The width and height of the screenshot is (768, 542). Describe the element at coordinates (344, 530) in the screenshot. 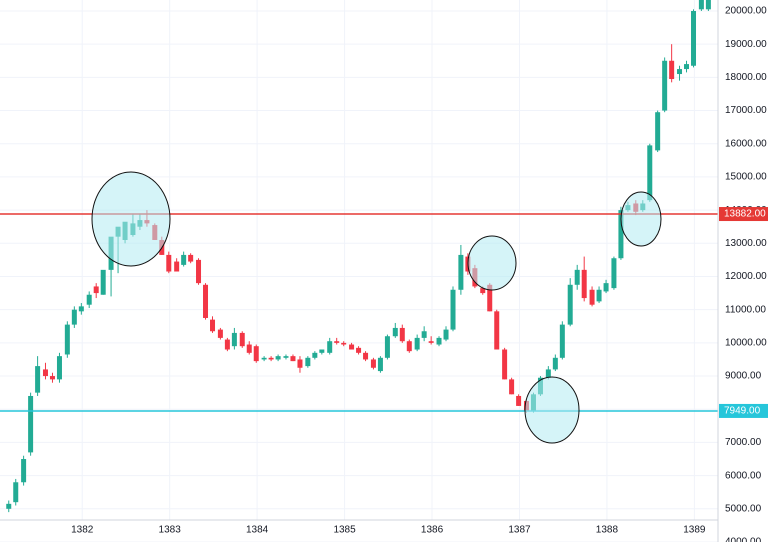

I see `x-tick-label: 1385` at that location.